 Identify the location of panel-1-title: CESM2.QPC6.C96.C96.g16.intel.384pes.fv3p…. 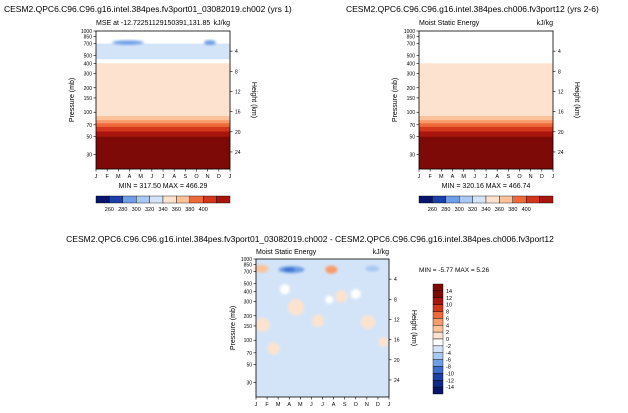
(148, 9).